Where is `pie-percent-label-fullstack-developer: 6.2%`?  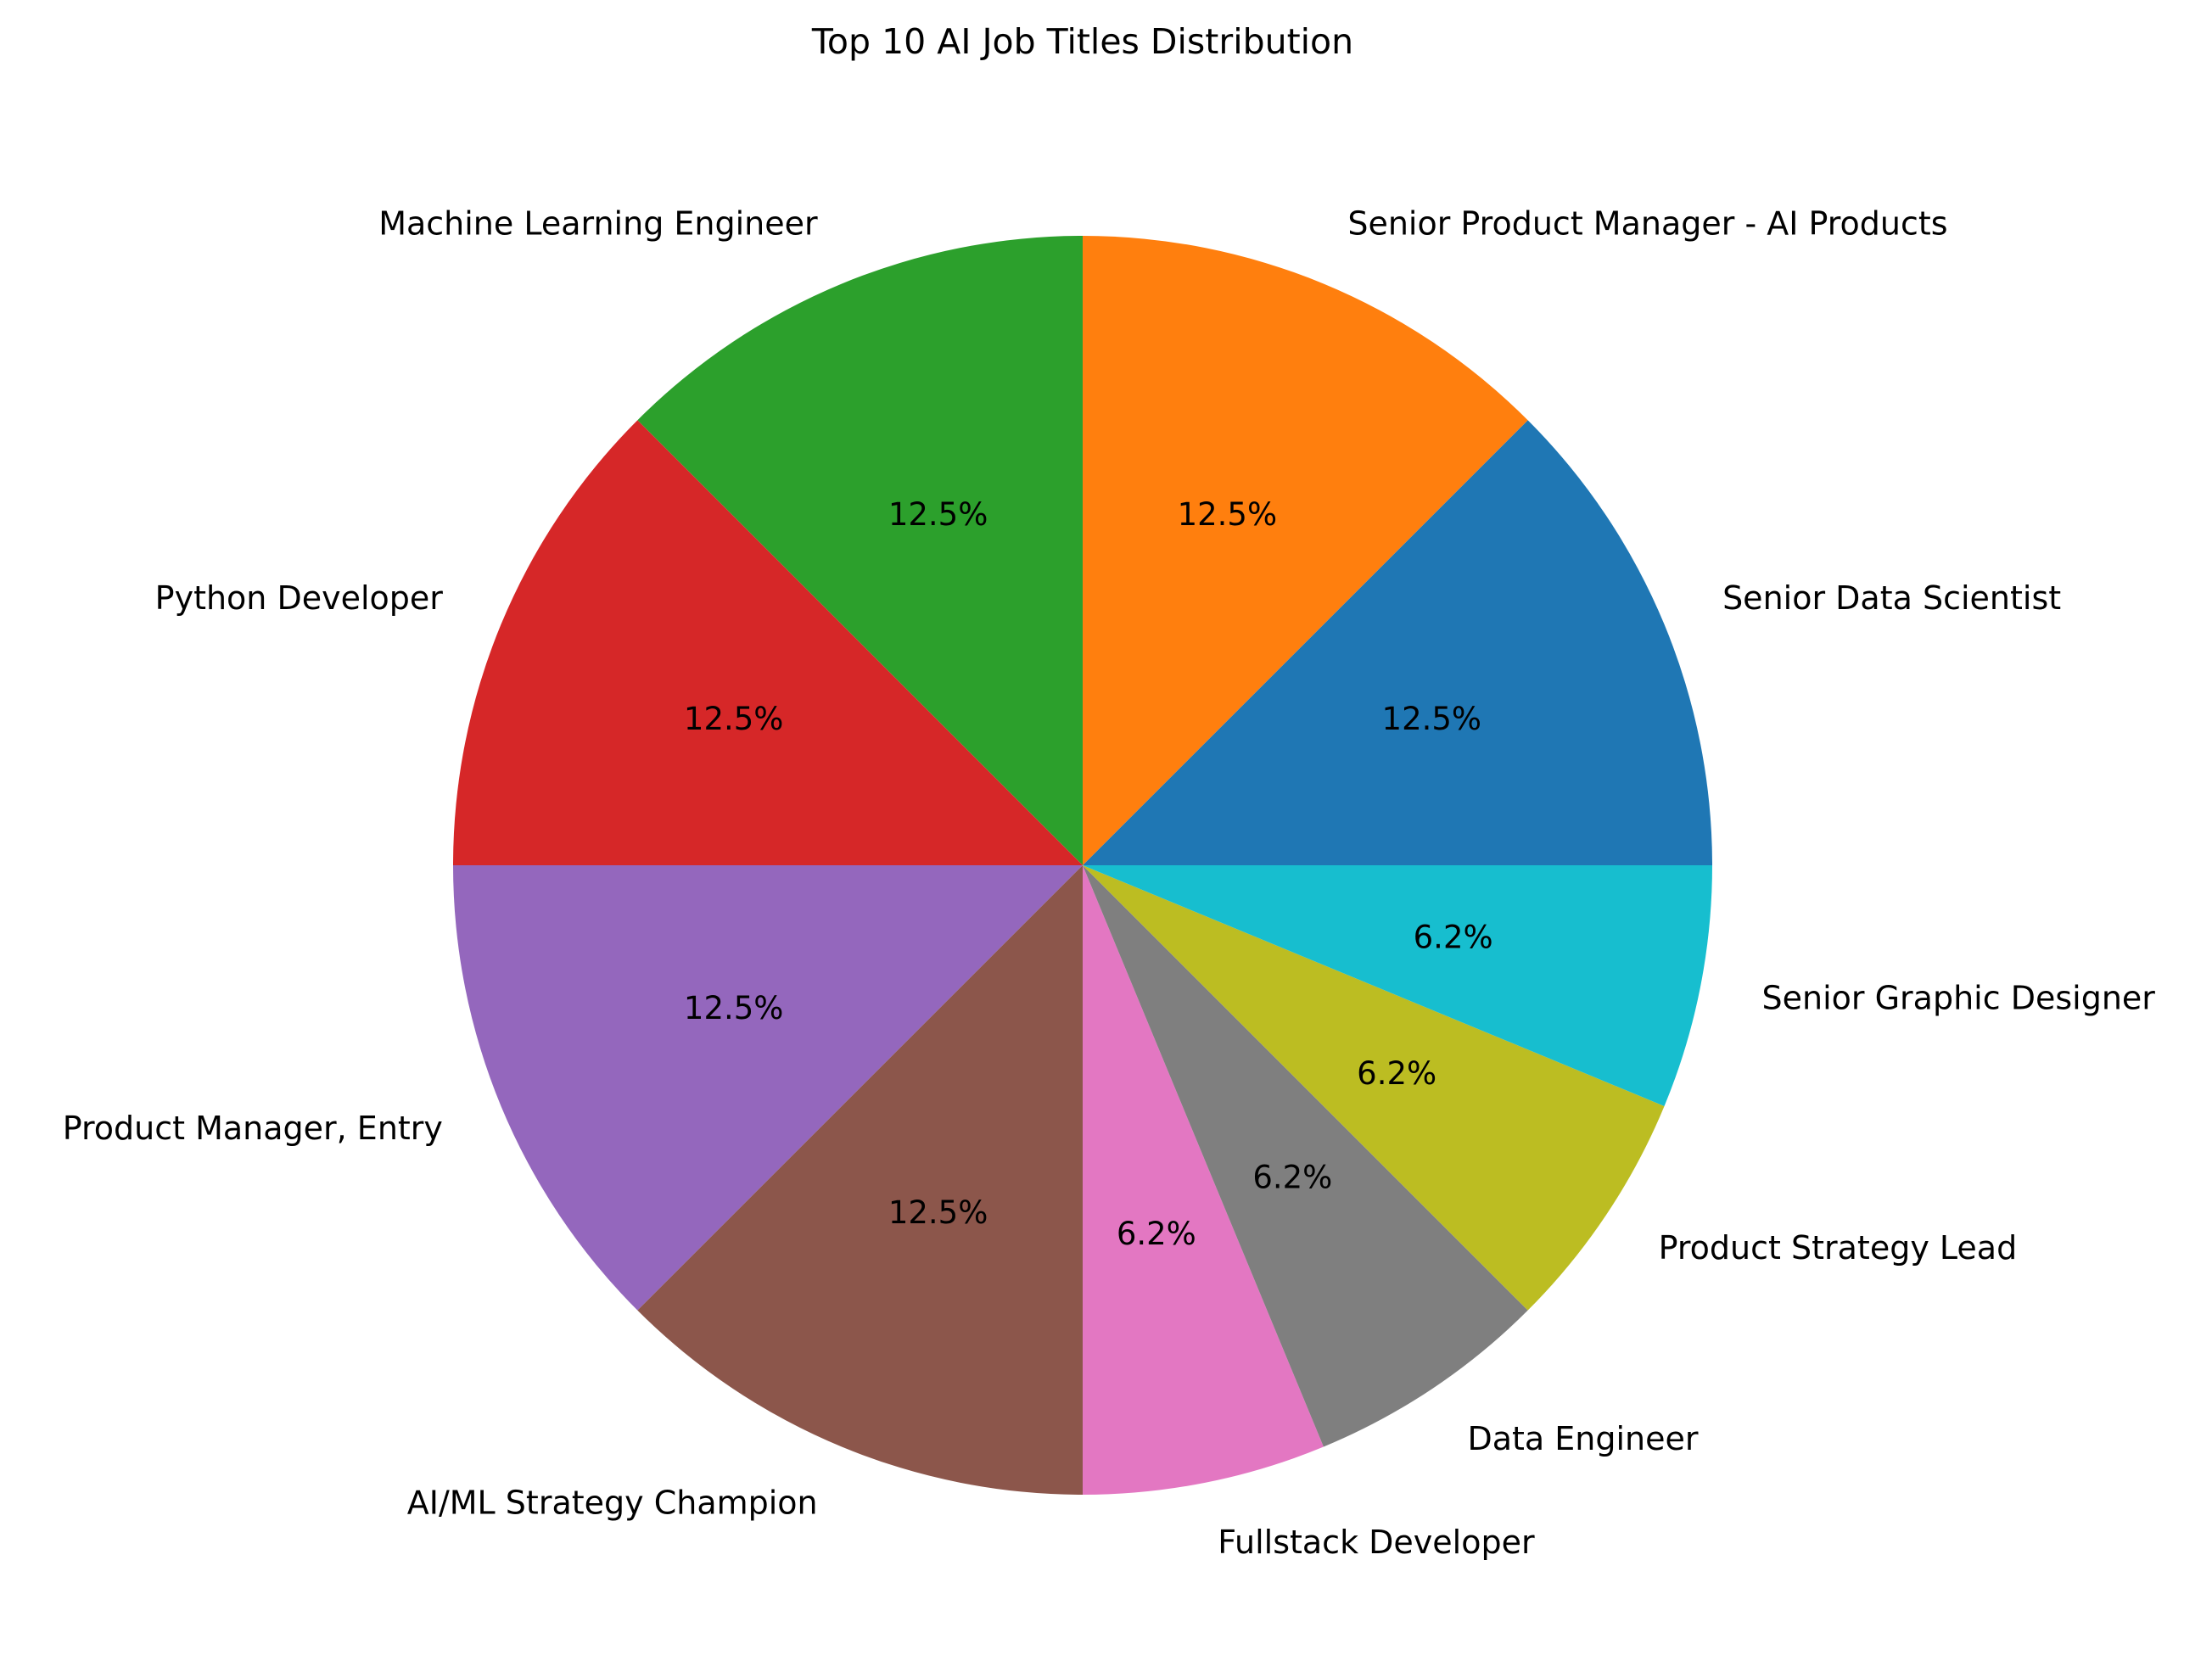
pie-percent-label-fullstack-developer: 6.2% is located at coordinates (1156, 1234).